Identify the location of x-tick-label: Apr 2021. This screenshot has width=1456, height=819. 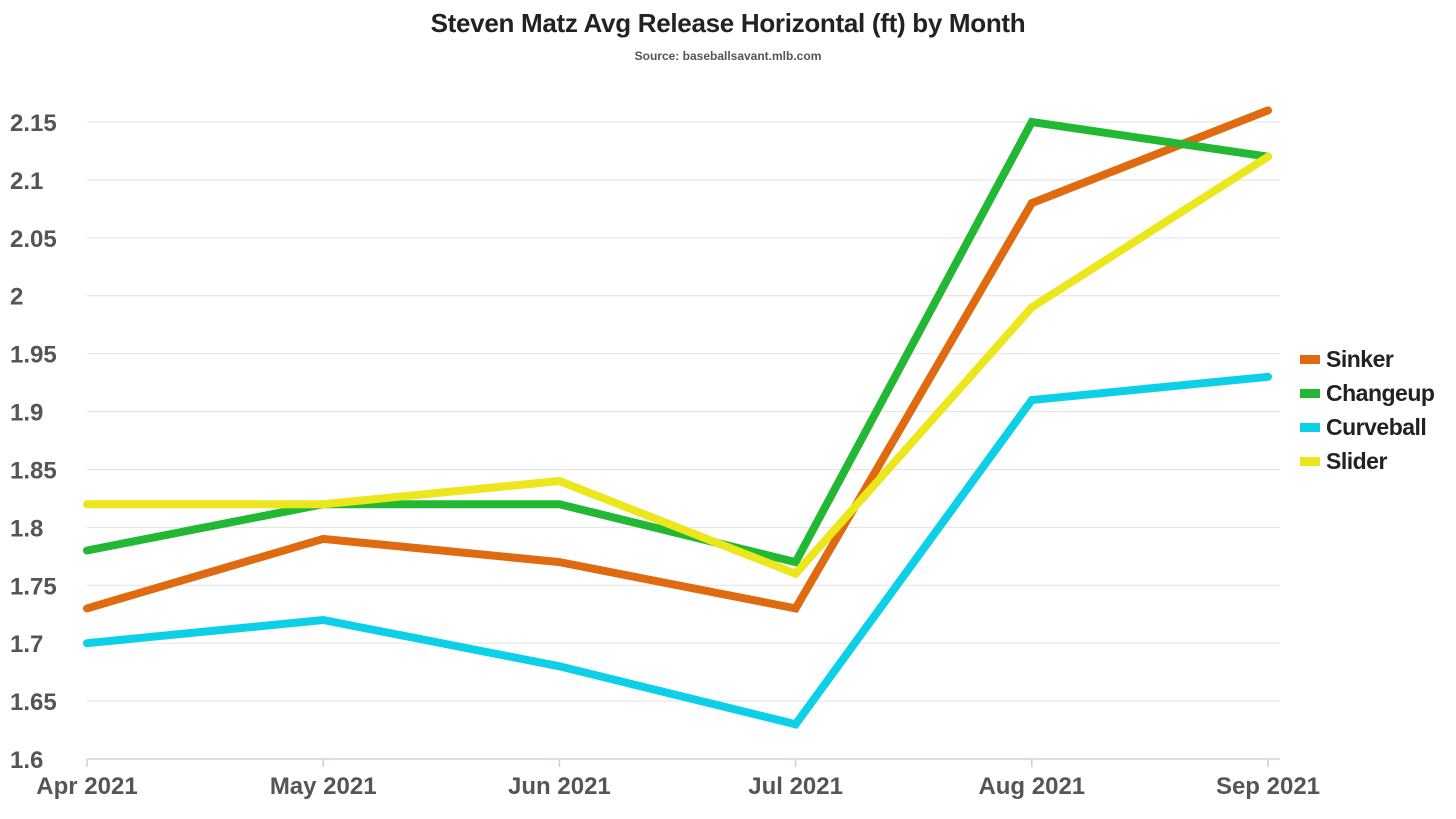
(86, 786).